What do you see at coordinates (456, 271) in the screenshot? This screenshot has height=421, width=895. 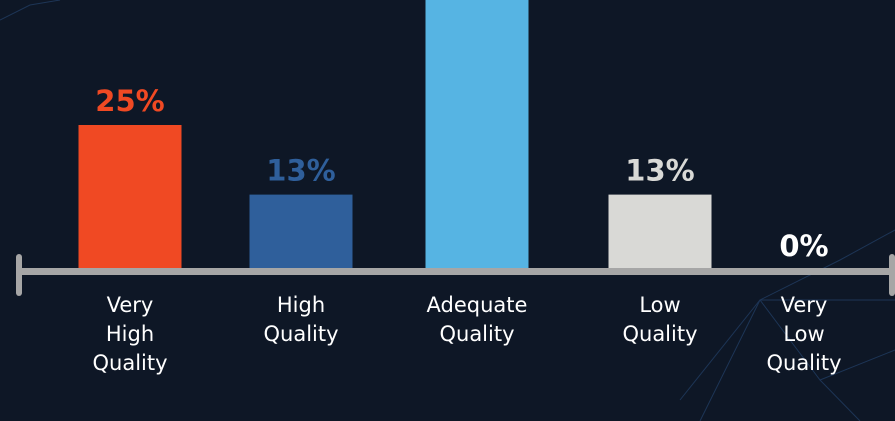 I see `axis-line` at bounding box center [456, 271].